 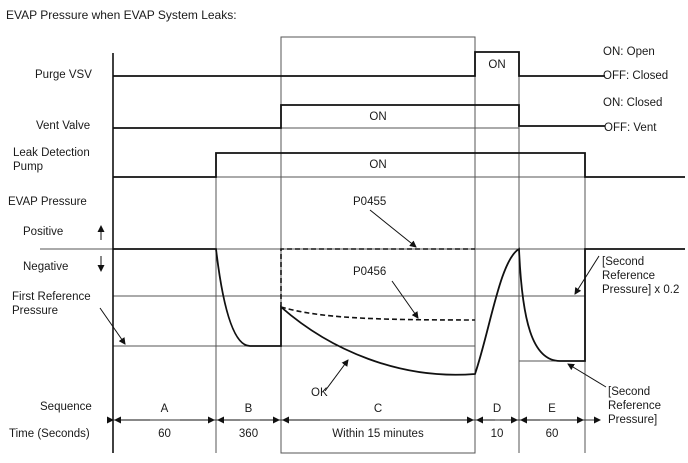 I want to click on leak-detection-pump-label: Leak Detection Pump, so click(x=51, y=160).